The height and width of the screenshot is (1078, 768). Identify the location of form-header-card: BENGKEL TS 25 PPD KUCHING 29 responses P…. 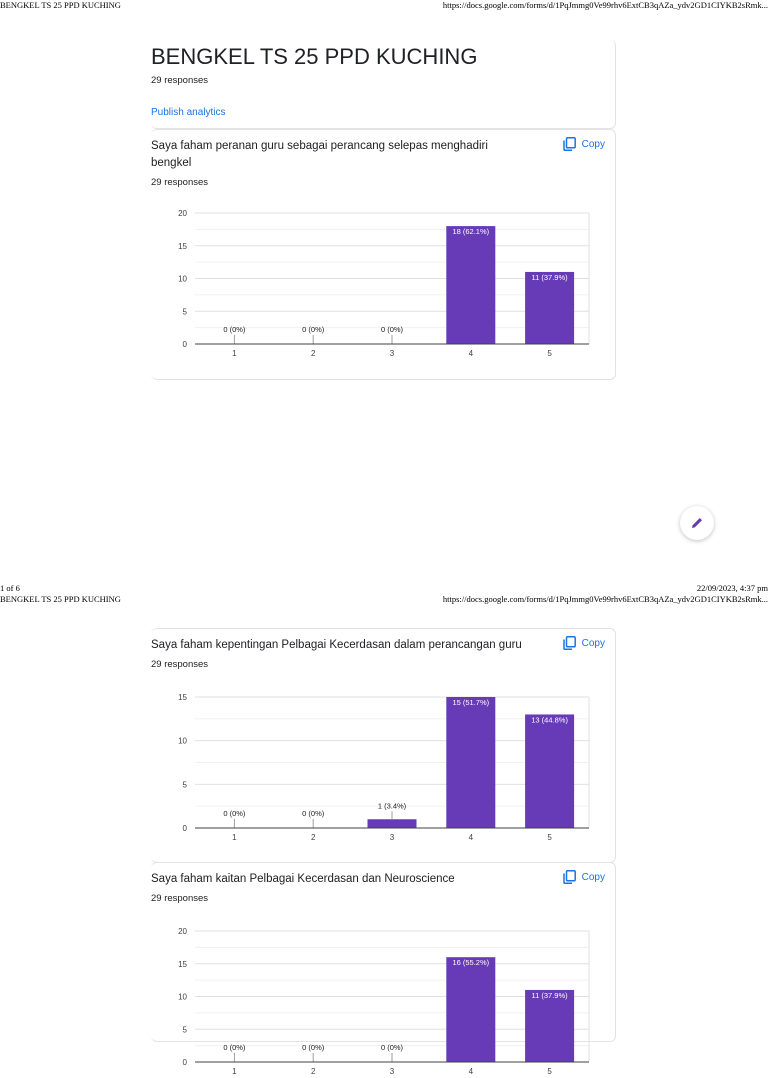
(383, 84).